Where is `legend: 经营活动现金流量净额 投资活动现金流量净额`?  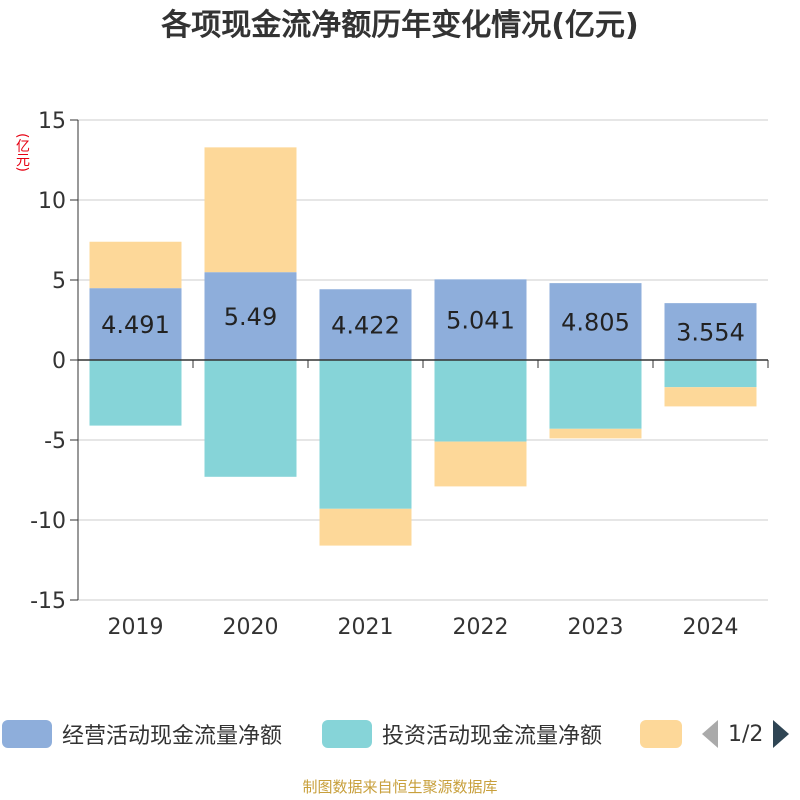 legend: 经营活动现金流量净额 投资活动现金流量净额 is located at coordinates (400, 734).